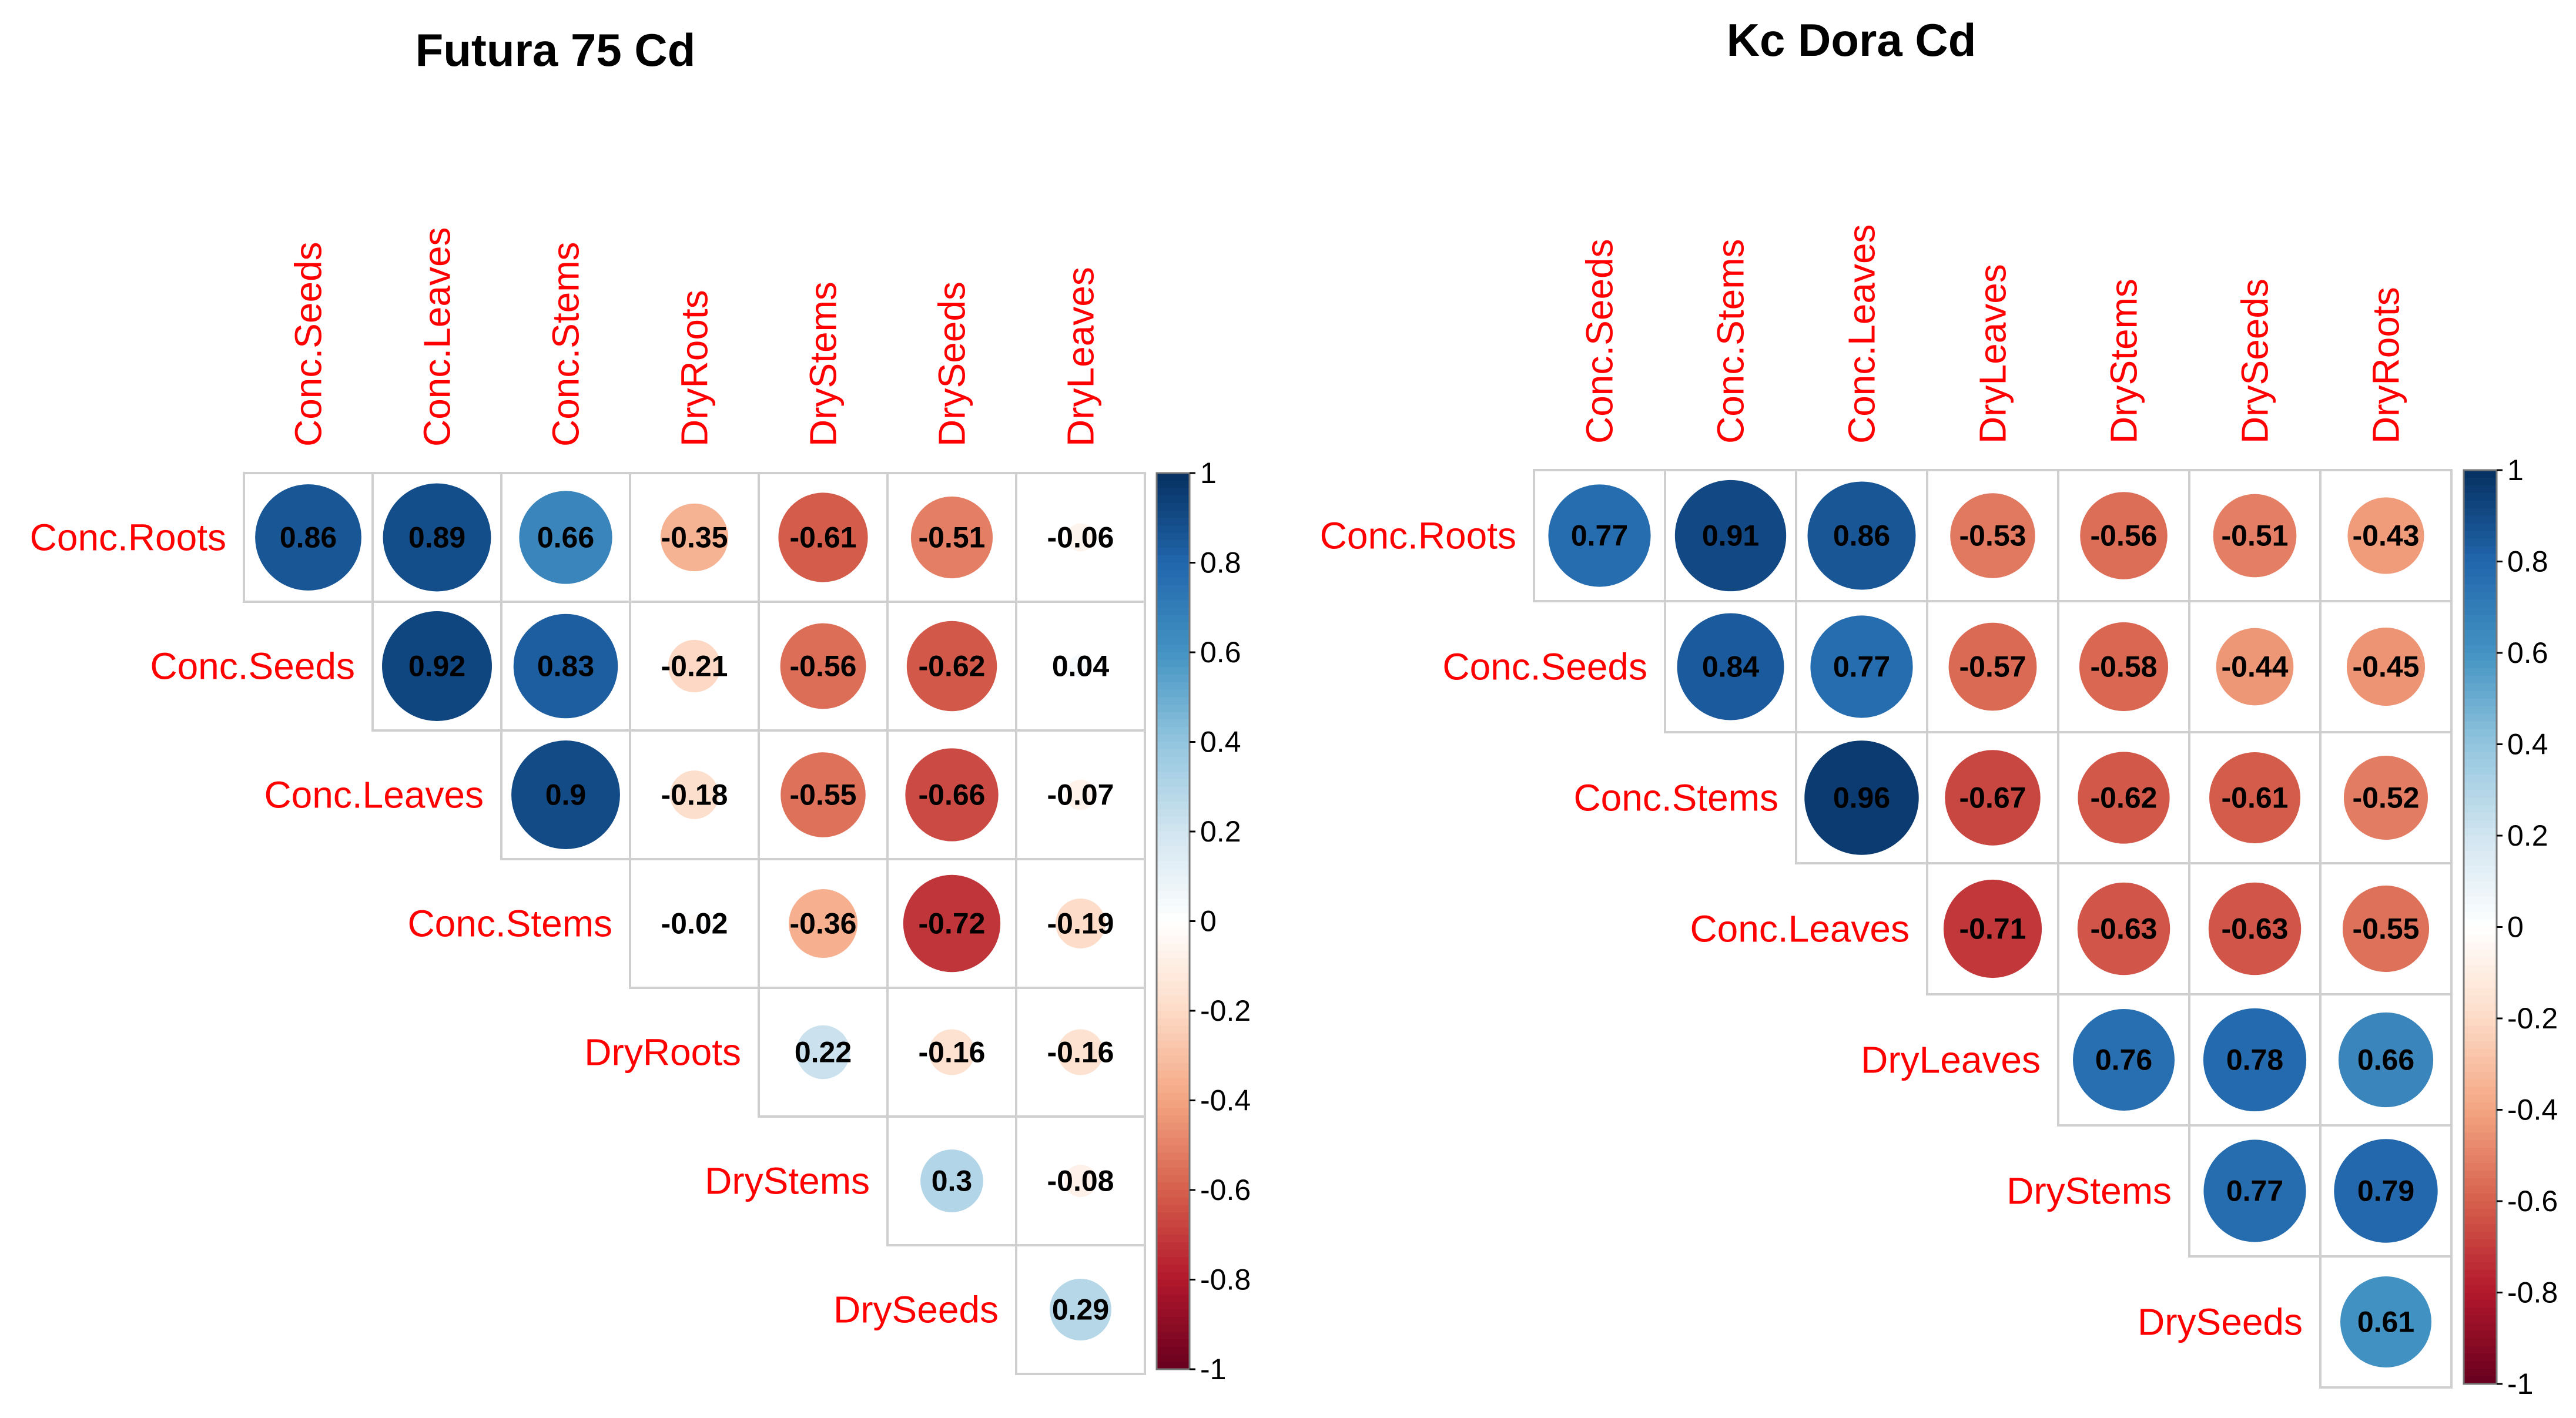 This screenshot has height=1418, width=2576. What do you see at coordinates (1080, 1309) in the screenshot?
I see `matrix-cell` at bounding box center [1080, 1309].